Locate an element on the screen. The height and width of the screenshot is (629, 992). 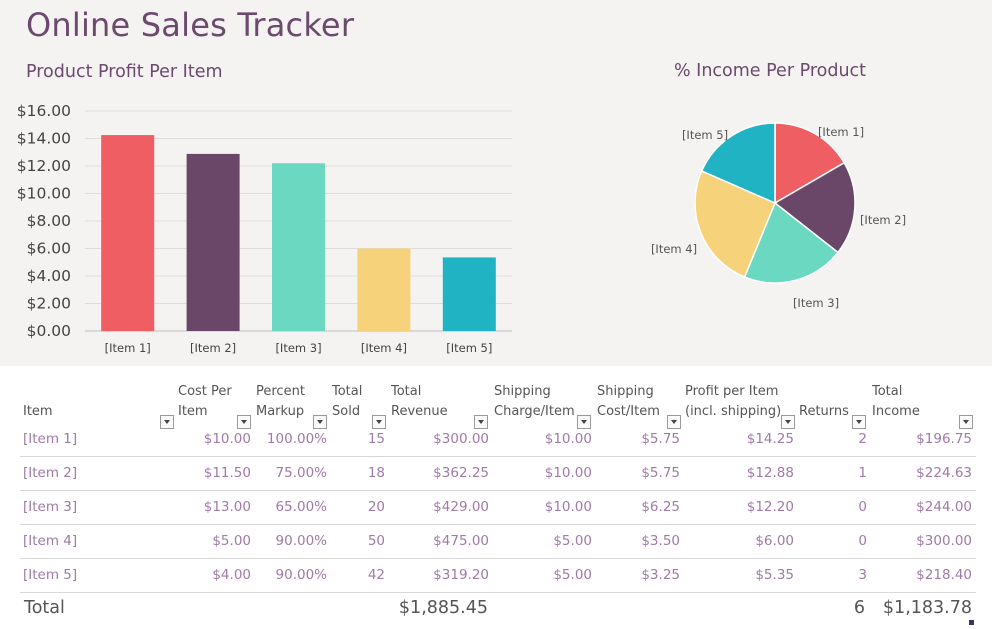
column-header: Total Income is located at coordinates (496, 403).